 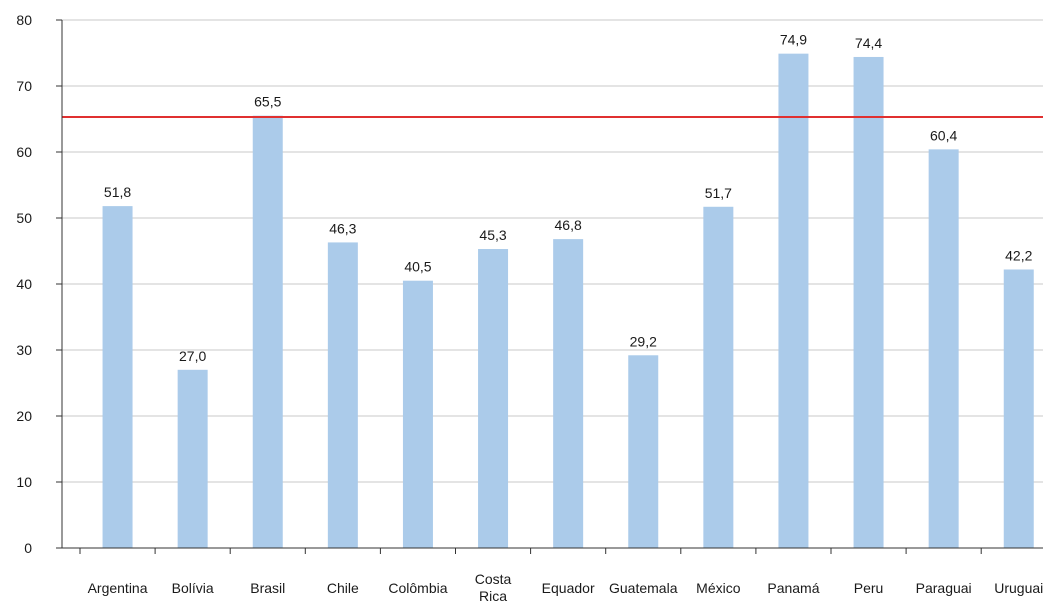 What do you see at coordinates (417, 588) in the screenshot?
I see `category-label-4: Colômbia` at bounding box center [417, 588].